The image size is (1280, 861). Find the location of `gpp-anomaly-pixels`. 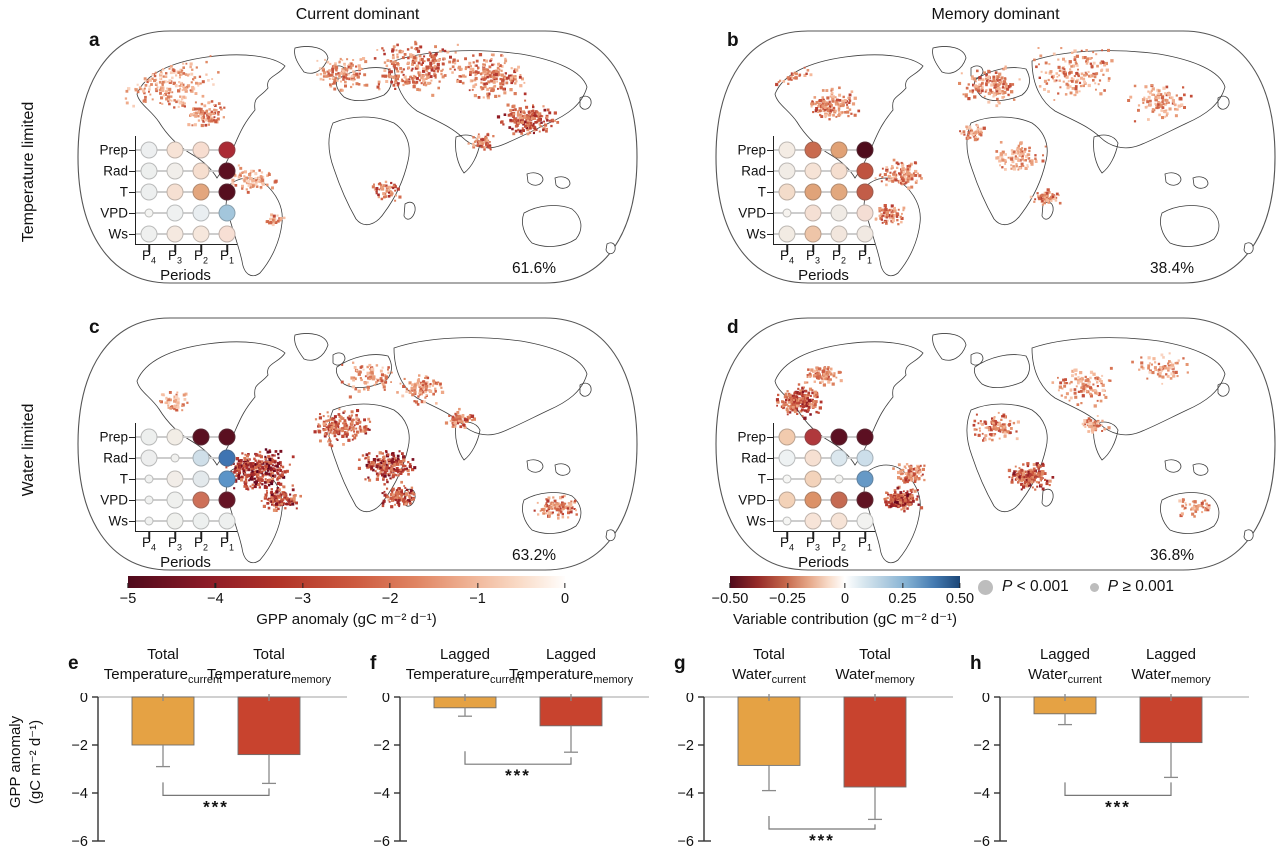

gpp-anomaly-pixels is located at coordinates (984, 136).